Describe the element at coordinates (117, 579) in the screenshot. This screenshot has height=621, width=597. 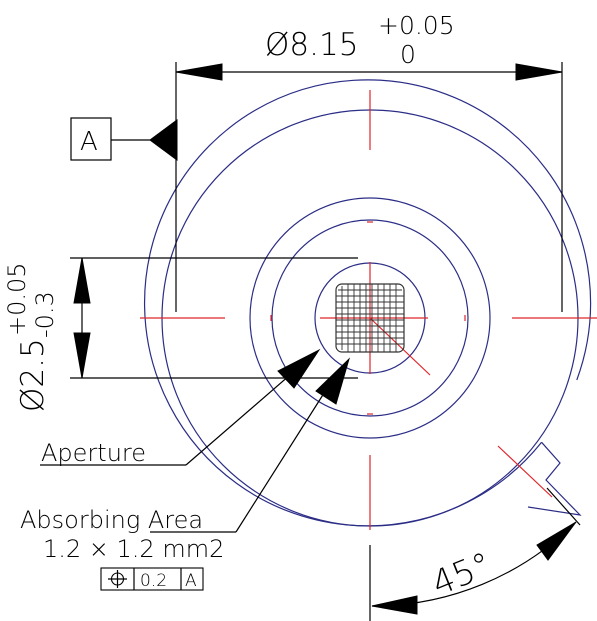
I see `position-symbol-icon` at that location.